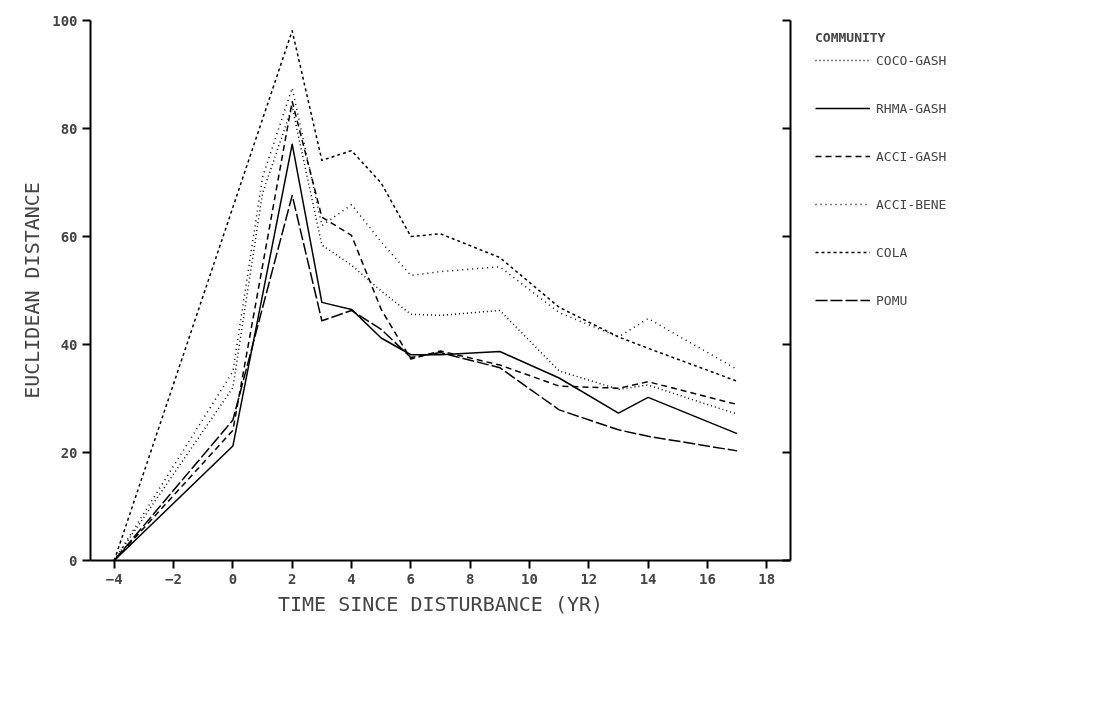  I want to click on x-tick-label: 8, so click(470, 578).